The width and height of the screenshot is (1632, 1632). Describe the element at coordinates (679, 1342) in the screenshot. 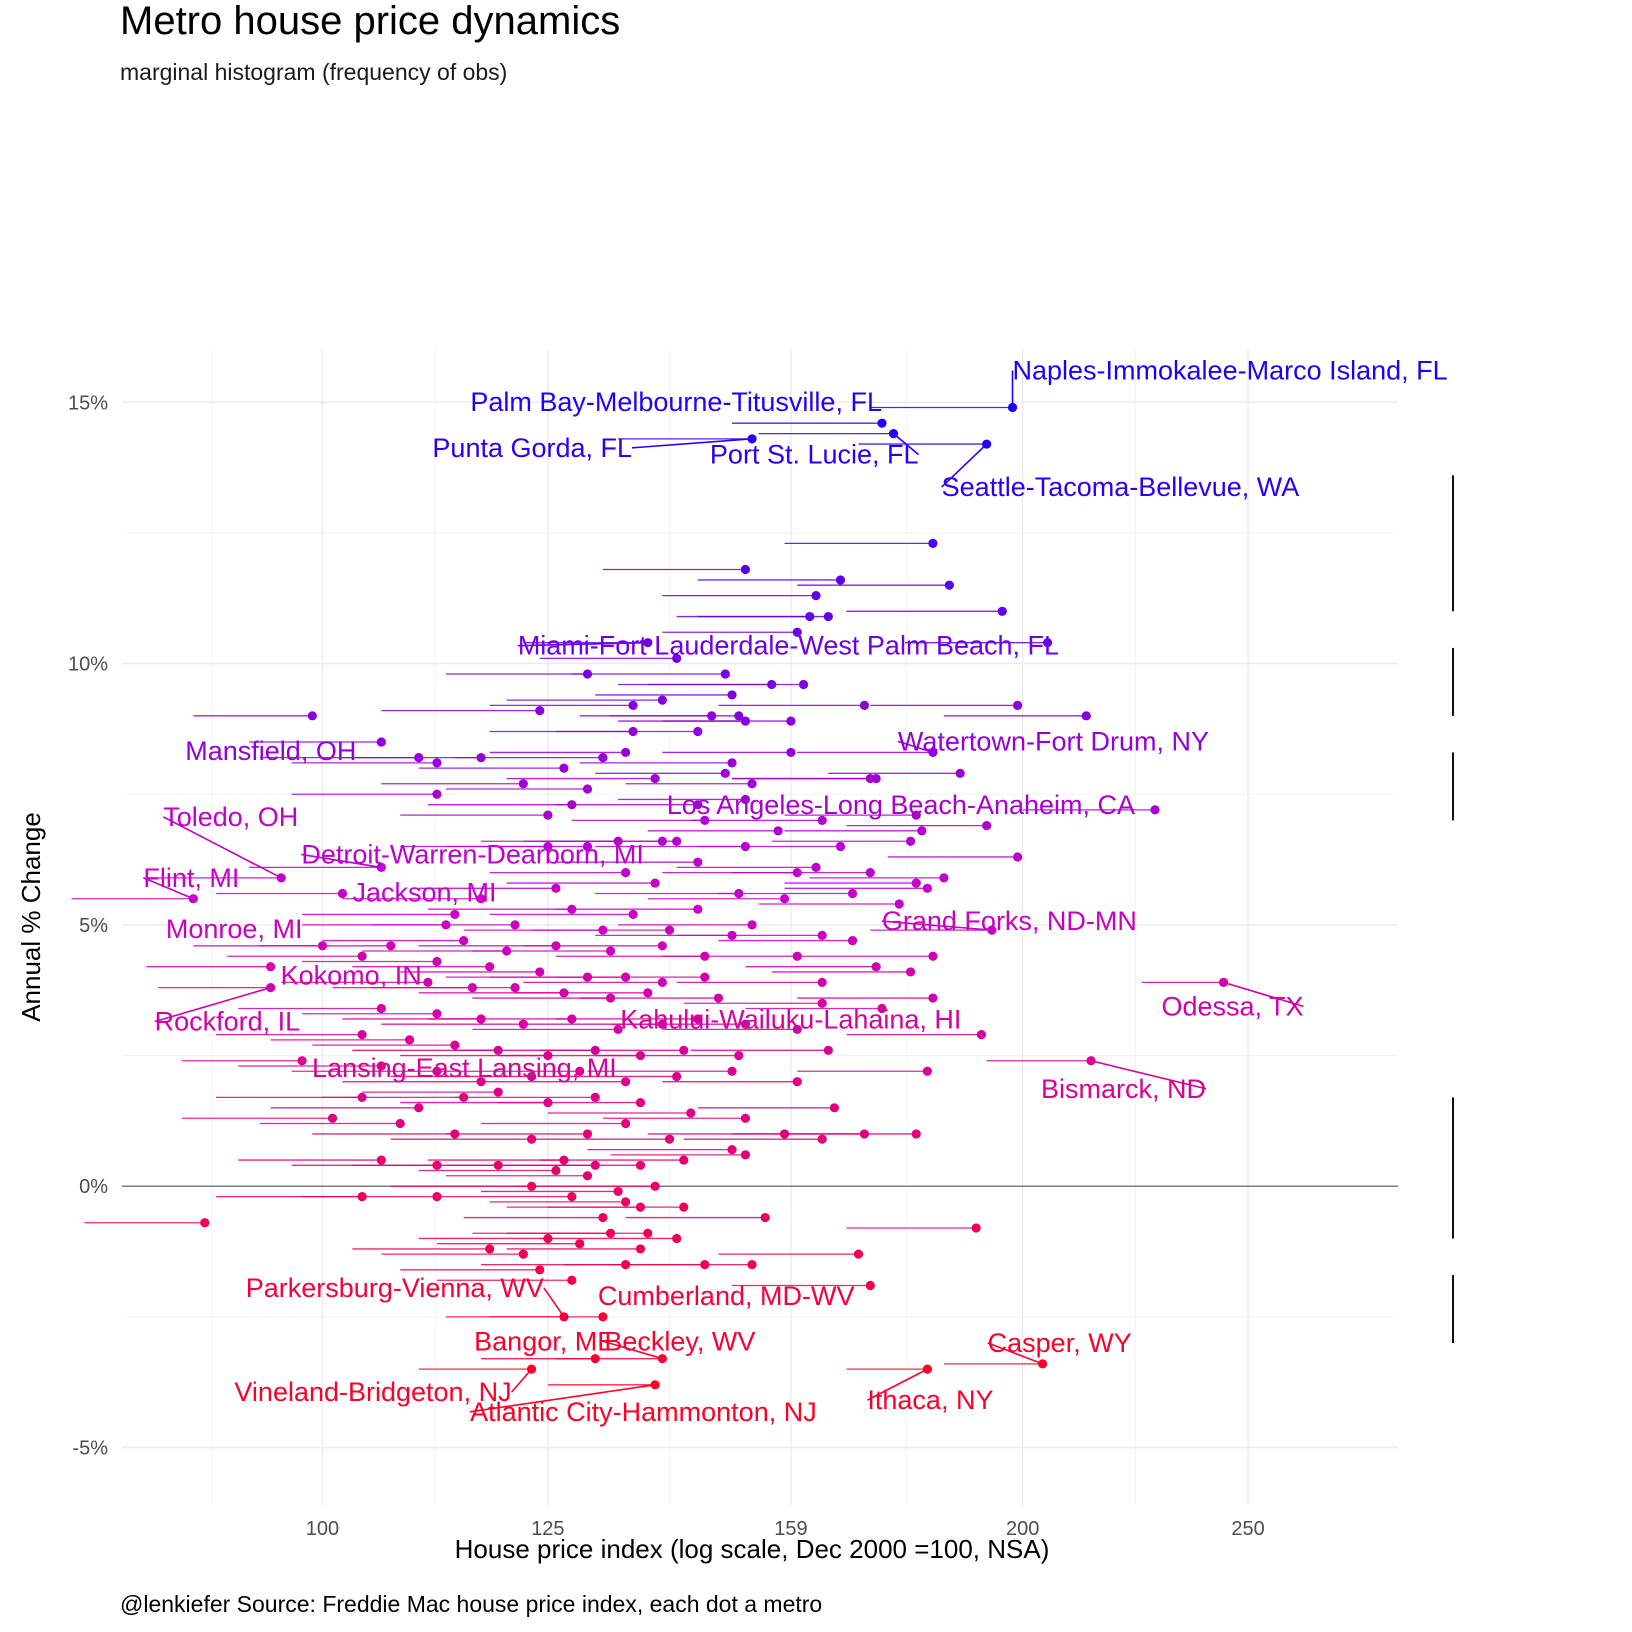

I see `metro-label: Beckley, WV` at that location.